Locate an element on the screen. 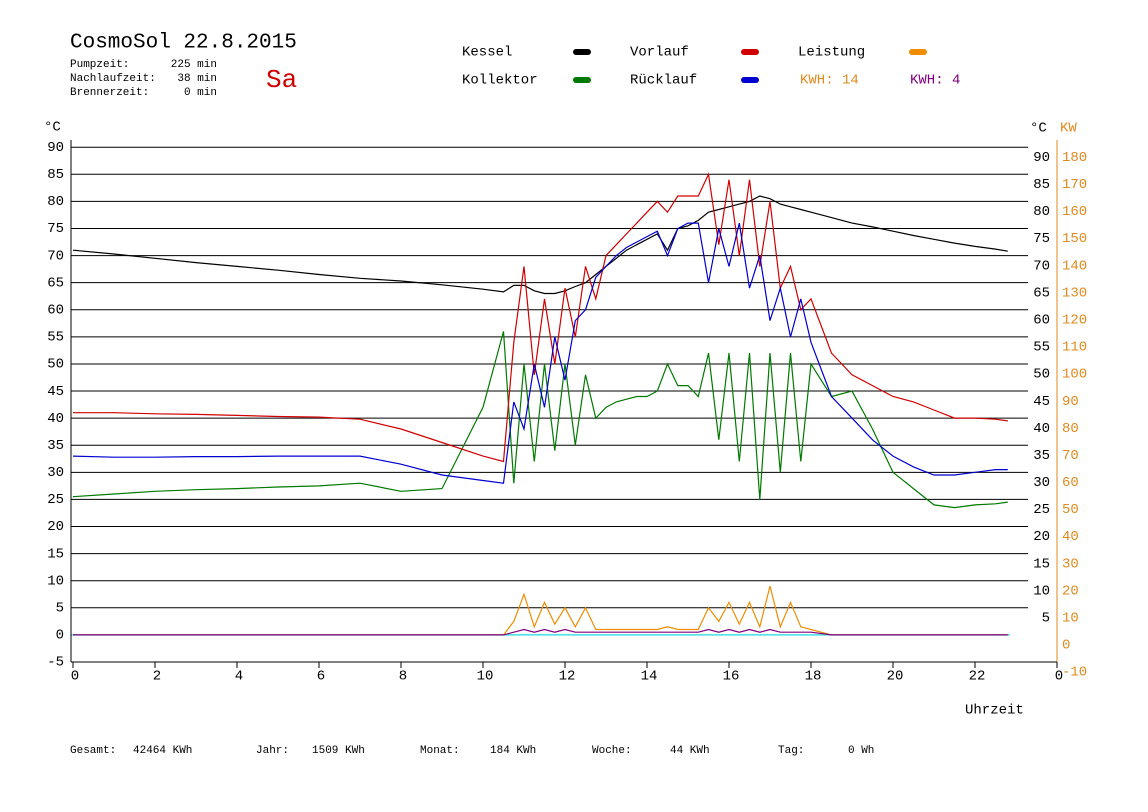 This screenshot has width=1148, height=812. y-right-tick-label: 40 is located at coordinates (1041, 429).